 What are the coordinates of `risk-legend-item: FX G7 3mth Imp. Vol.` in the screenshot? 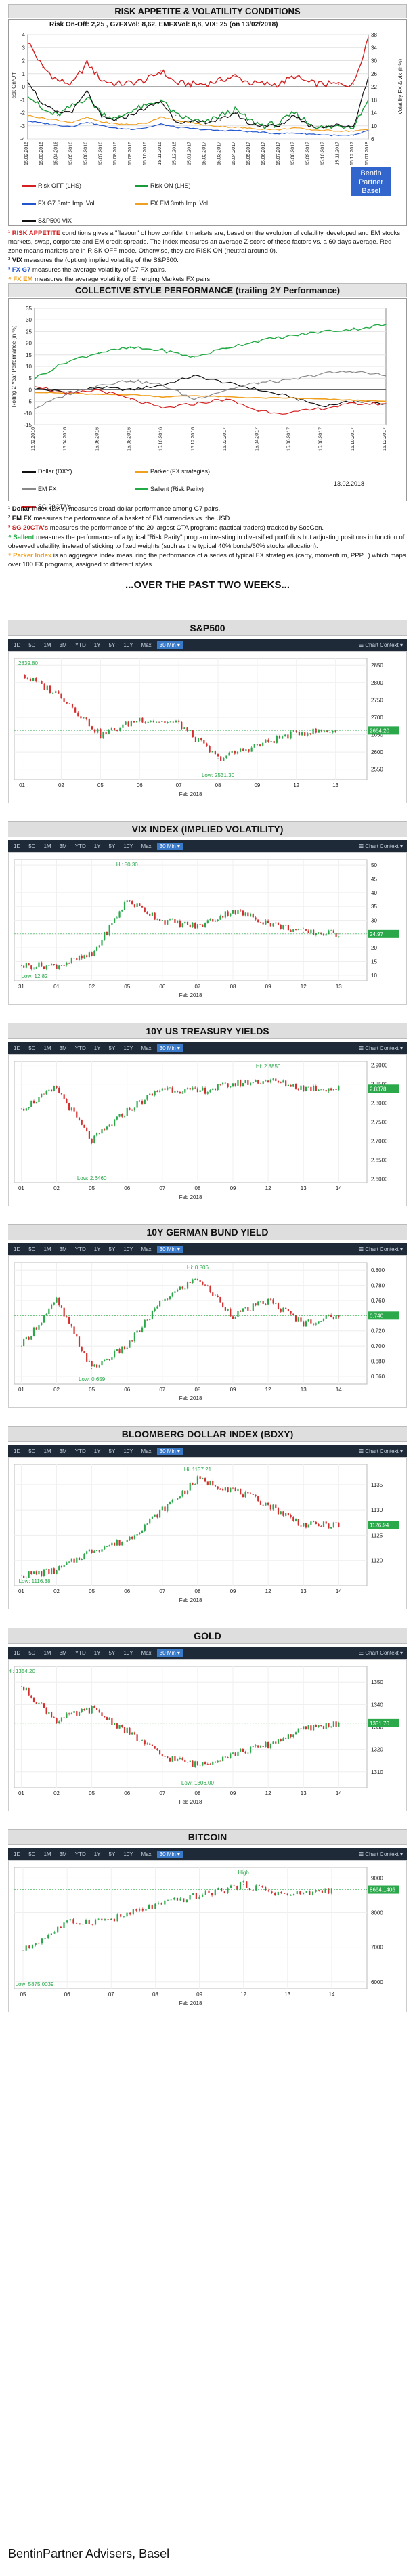 It's located at (73, 203).